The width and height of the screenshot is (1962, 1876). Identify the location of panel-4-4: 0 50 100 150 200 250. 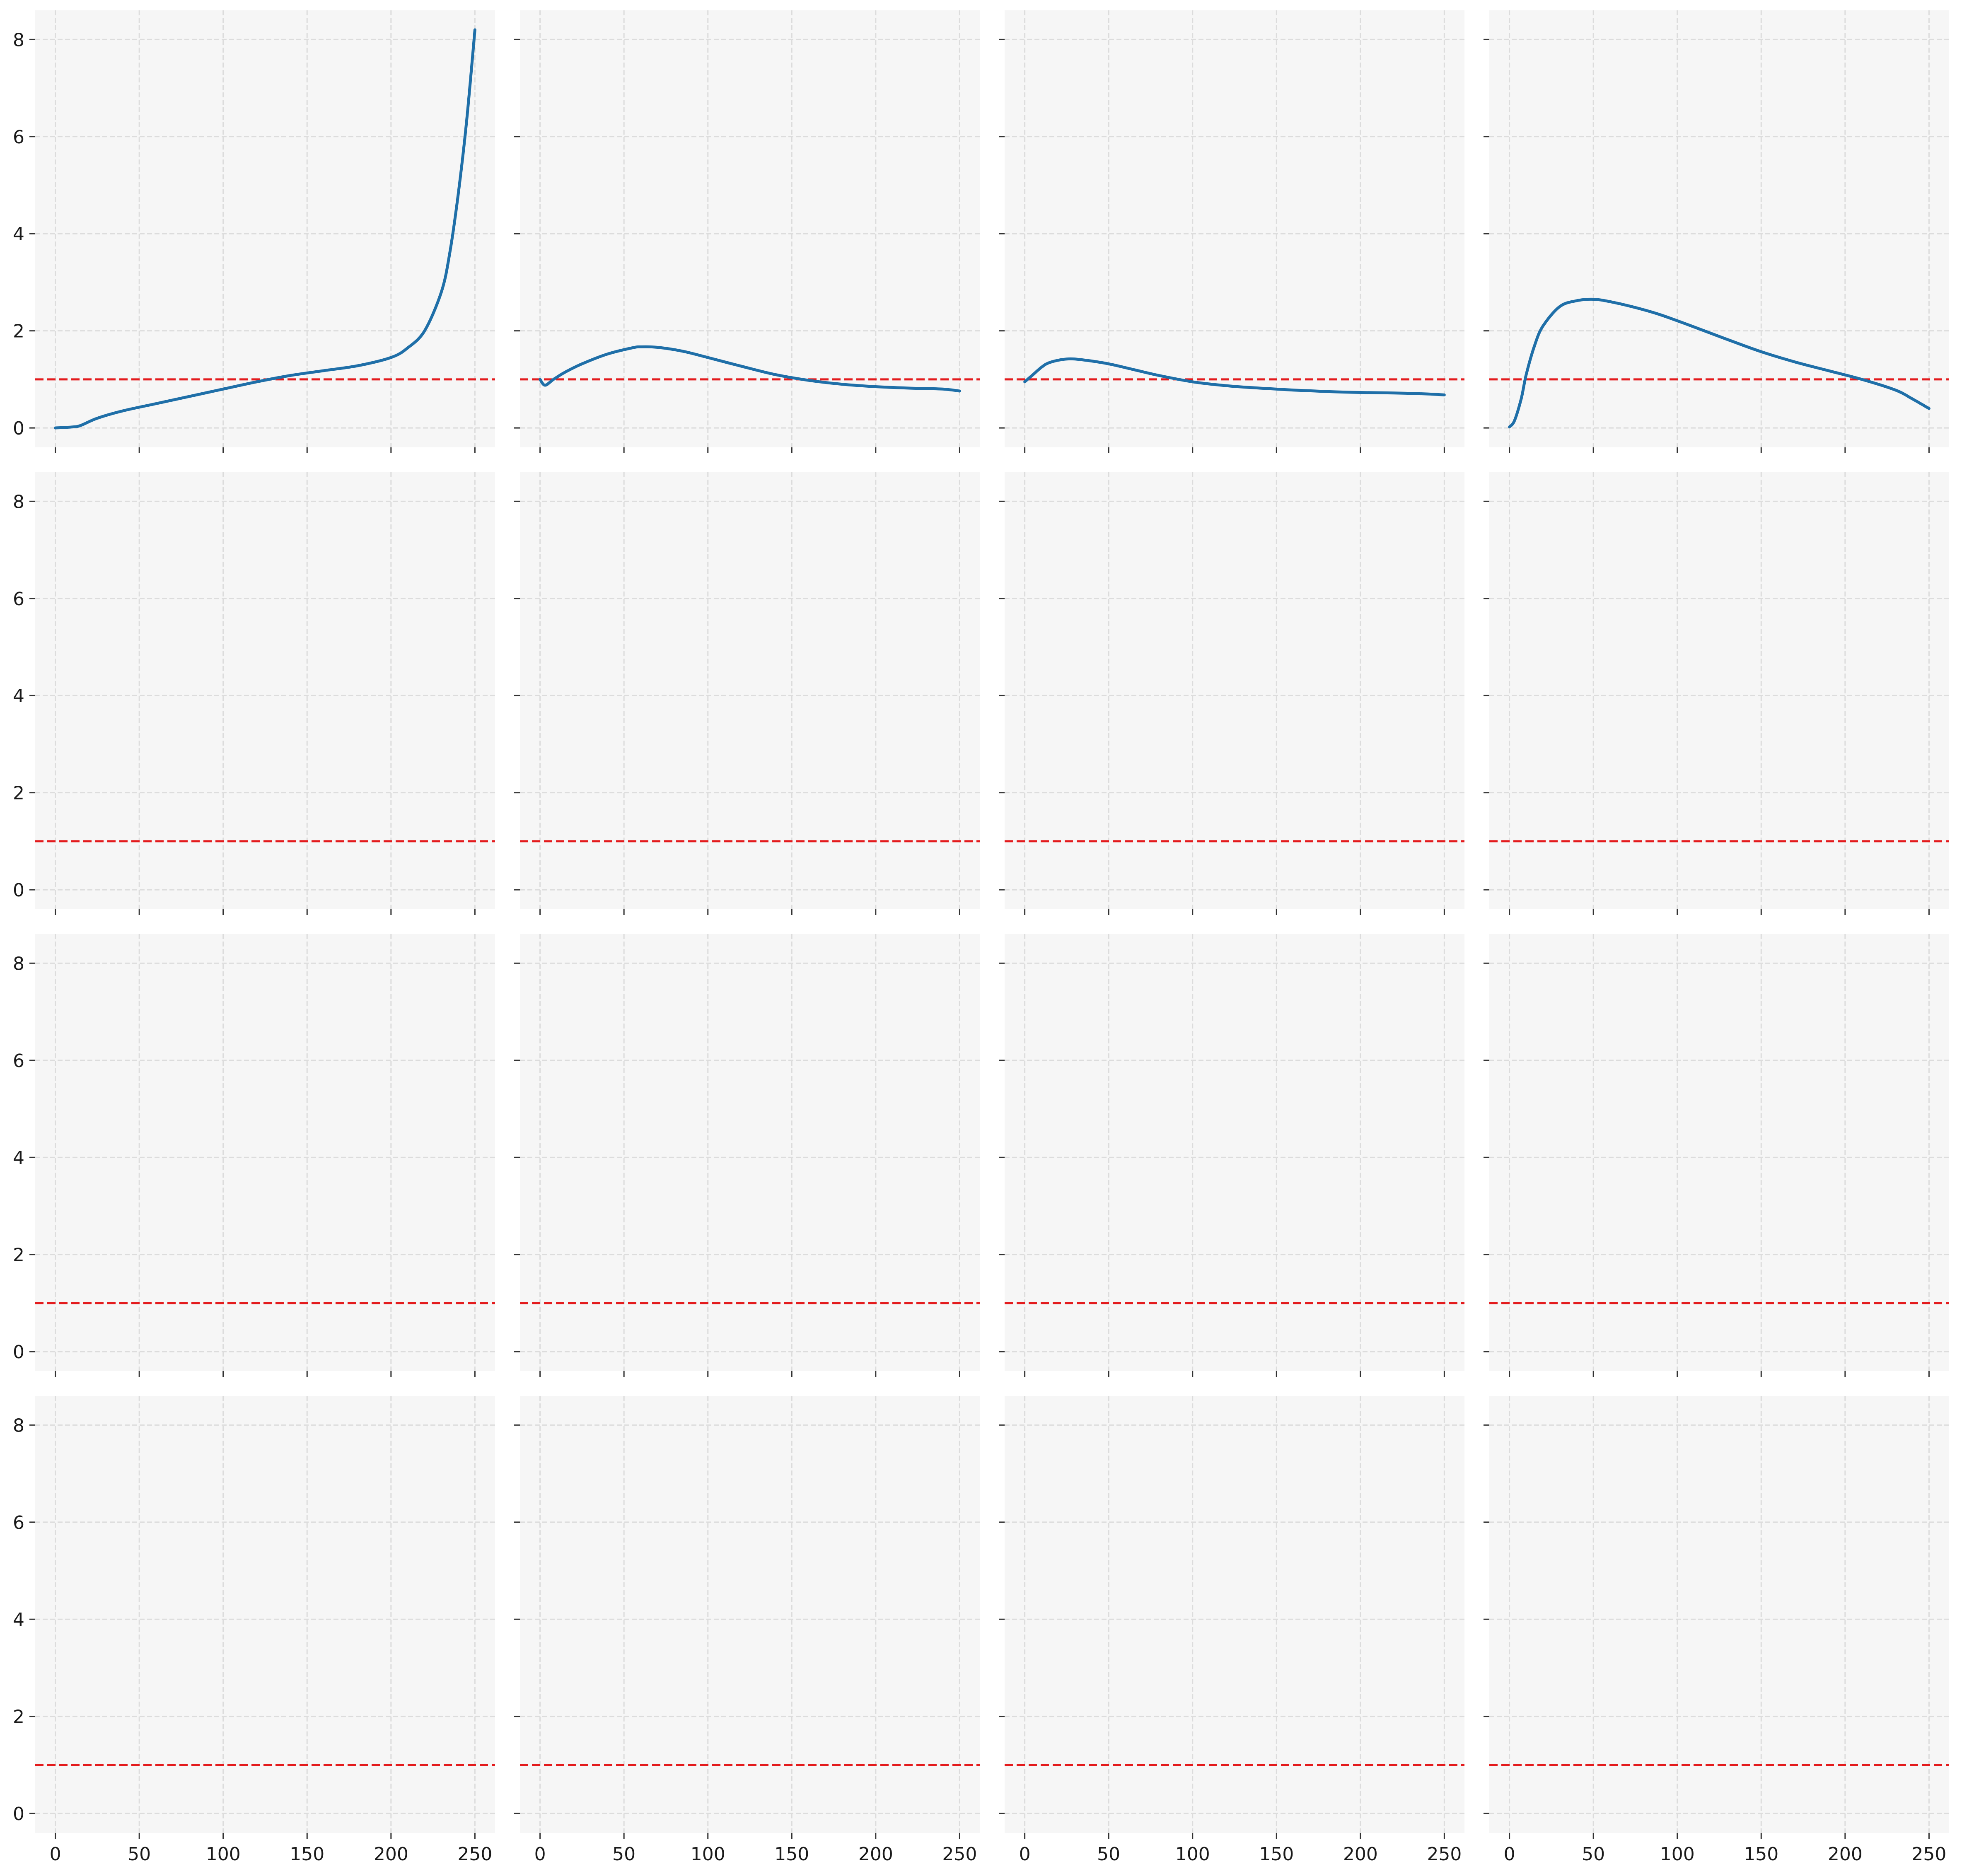
(1716, 1630).